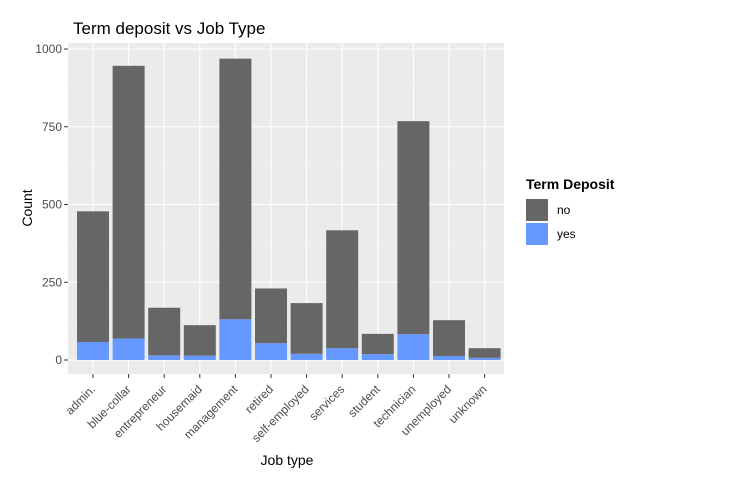 The height and width of the screenshot is (491, 731). Describe the element at coordinates (413, 228) in the screenshot. I see `bar-no-technician` at that location.